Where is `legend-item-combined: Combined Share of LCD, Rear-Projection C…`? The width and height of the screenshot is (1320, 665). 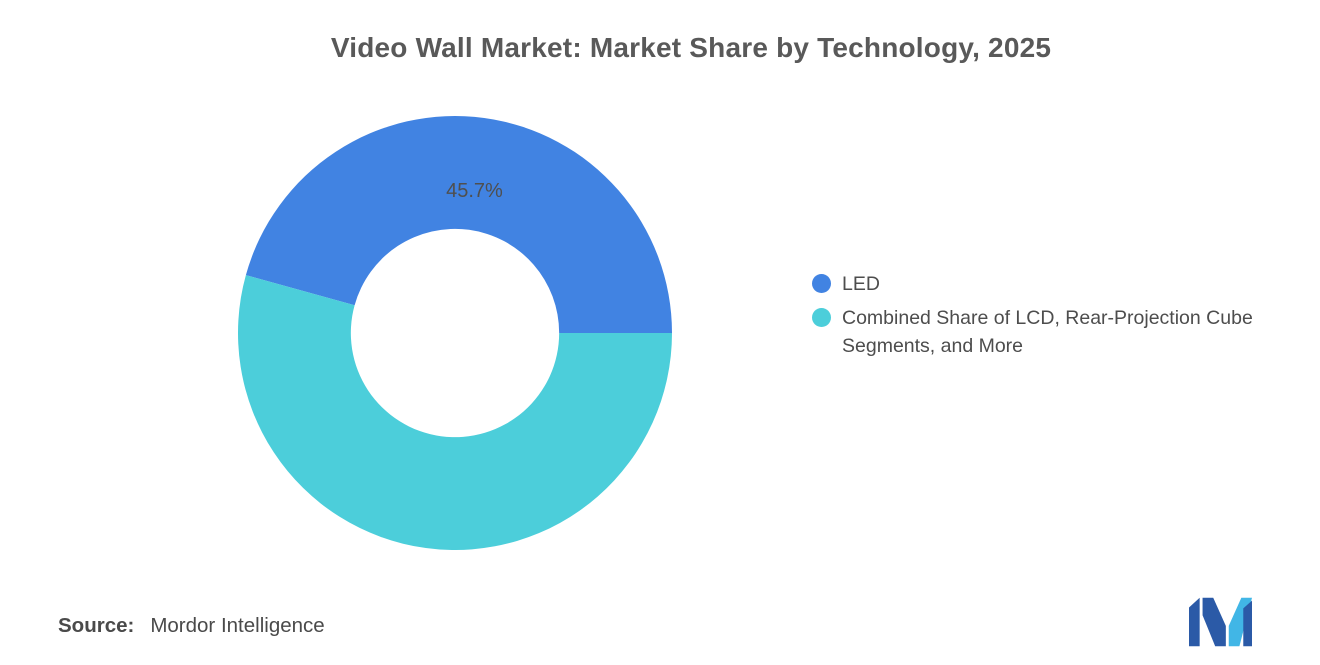 legend-item-combined: Combined Share of LCD, Rear-Projection C… is located at coordinates (1037, 332).